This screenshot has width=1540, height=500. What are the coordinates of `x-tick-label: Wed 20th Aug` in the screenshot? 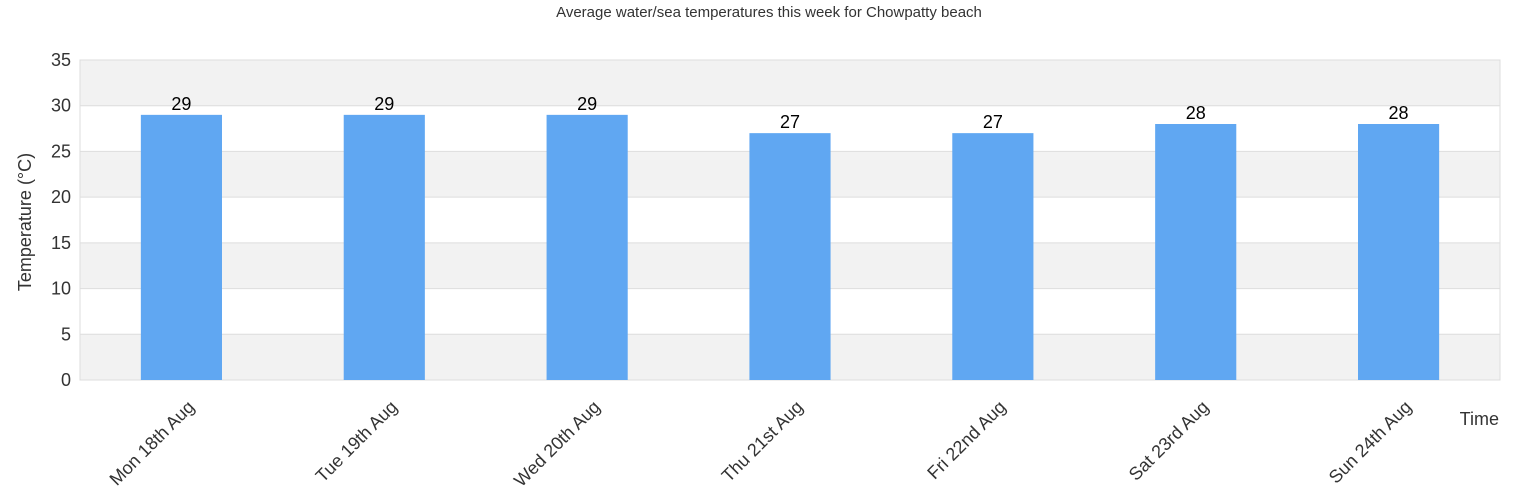 It's located at (557, 444).